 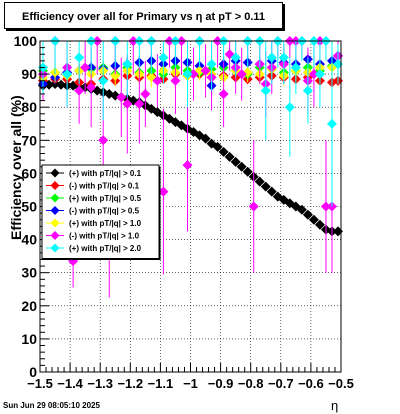 What do you see at coordinates (105, 173) in the screenshot?
I see `legend-label: (+) with pT/|q| > 0.1` at bounding box center [105, 173].